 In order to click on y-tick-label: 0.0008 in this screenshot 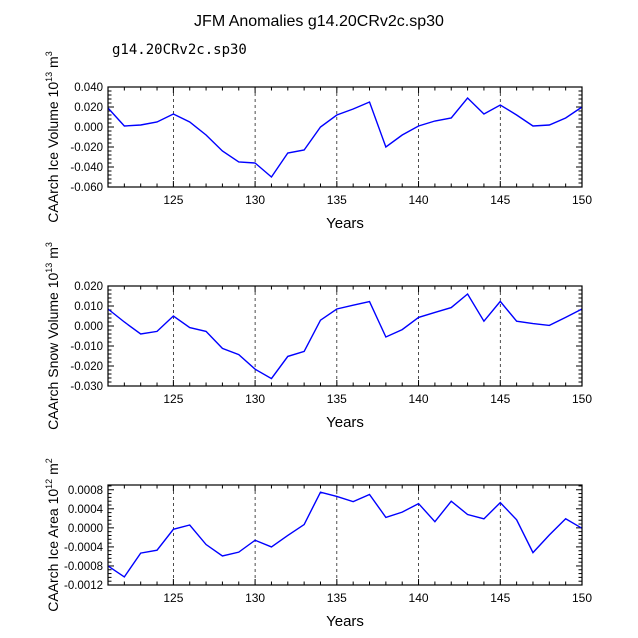, I will do `click(85, 491)`.